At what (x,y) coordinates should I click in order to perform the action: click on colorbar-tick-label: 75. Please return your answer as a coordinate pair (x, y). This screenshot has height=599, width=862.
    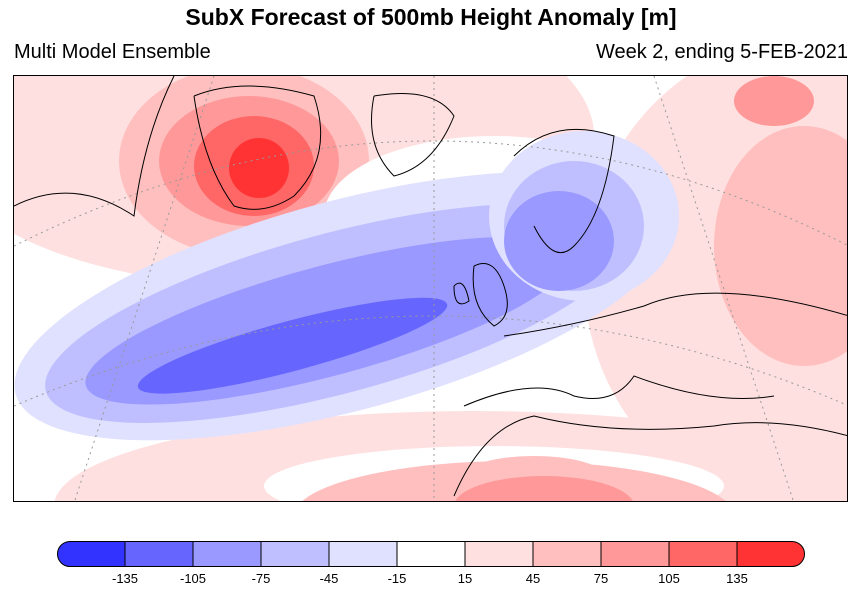
    Looking at the image, I should click on (601, 578).